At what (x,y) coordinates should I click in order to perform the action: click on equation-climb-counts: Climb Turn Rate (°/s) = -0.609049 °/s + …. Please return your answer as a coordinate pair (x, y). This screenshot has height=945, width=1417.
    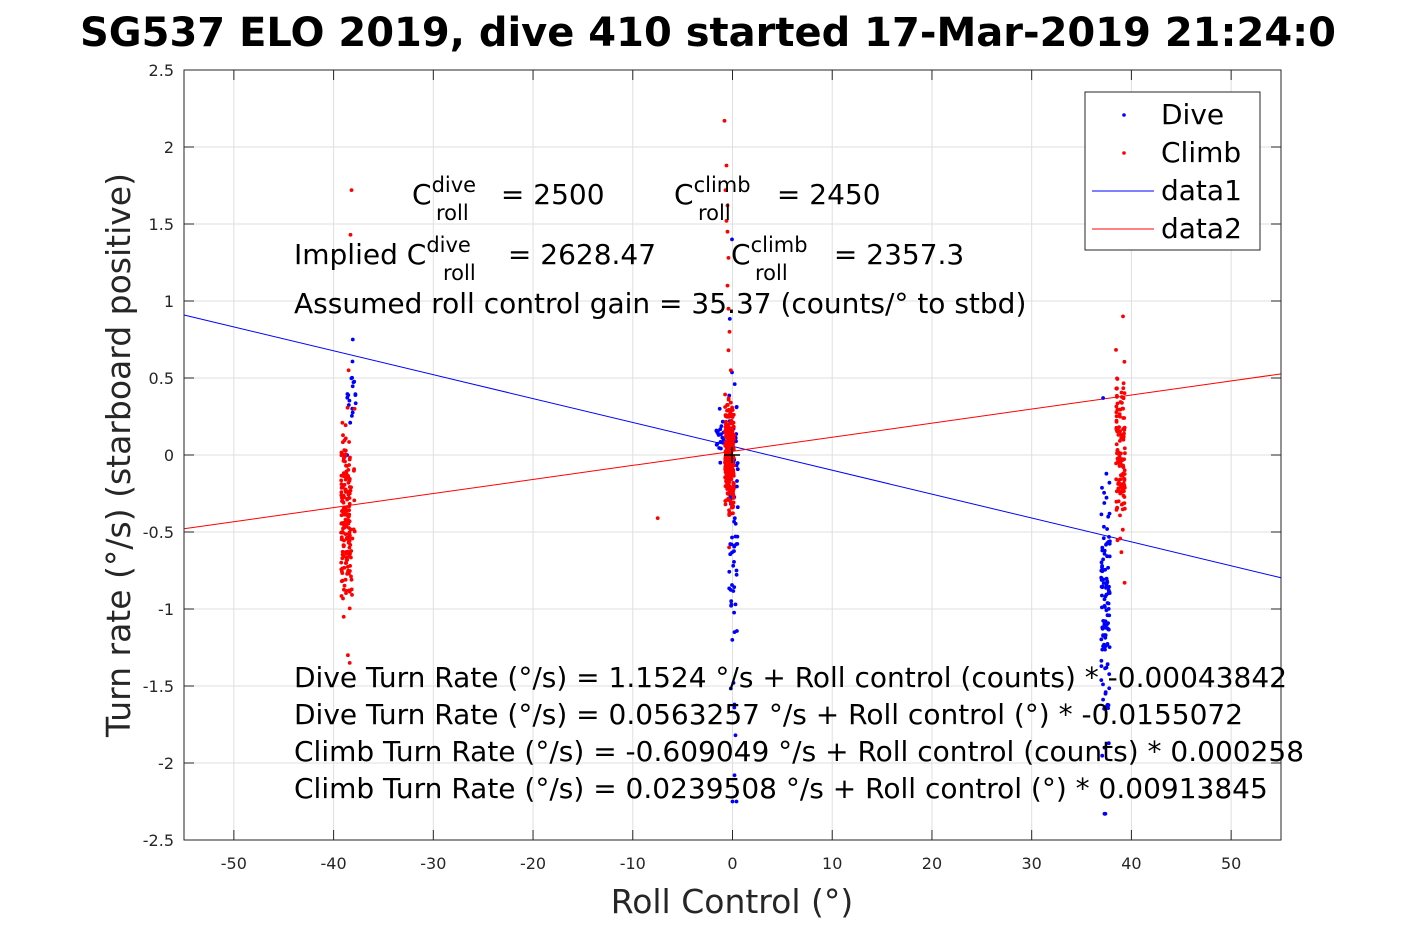
    Looking at the image, I should click on (799, 751).